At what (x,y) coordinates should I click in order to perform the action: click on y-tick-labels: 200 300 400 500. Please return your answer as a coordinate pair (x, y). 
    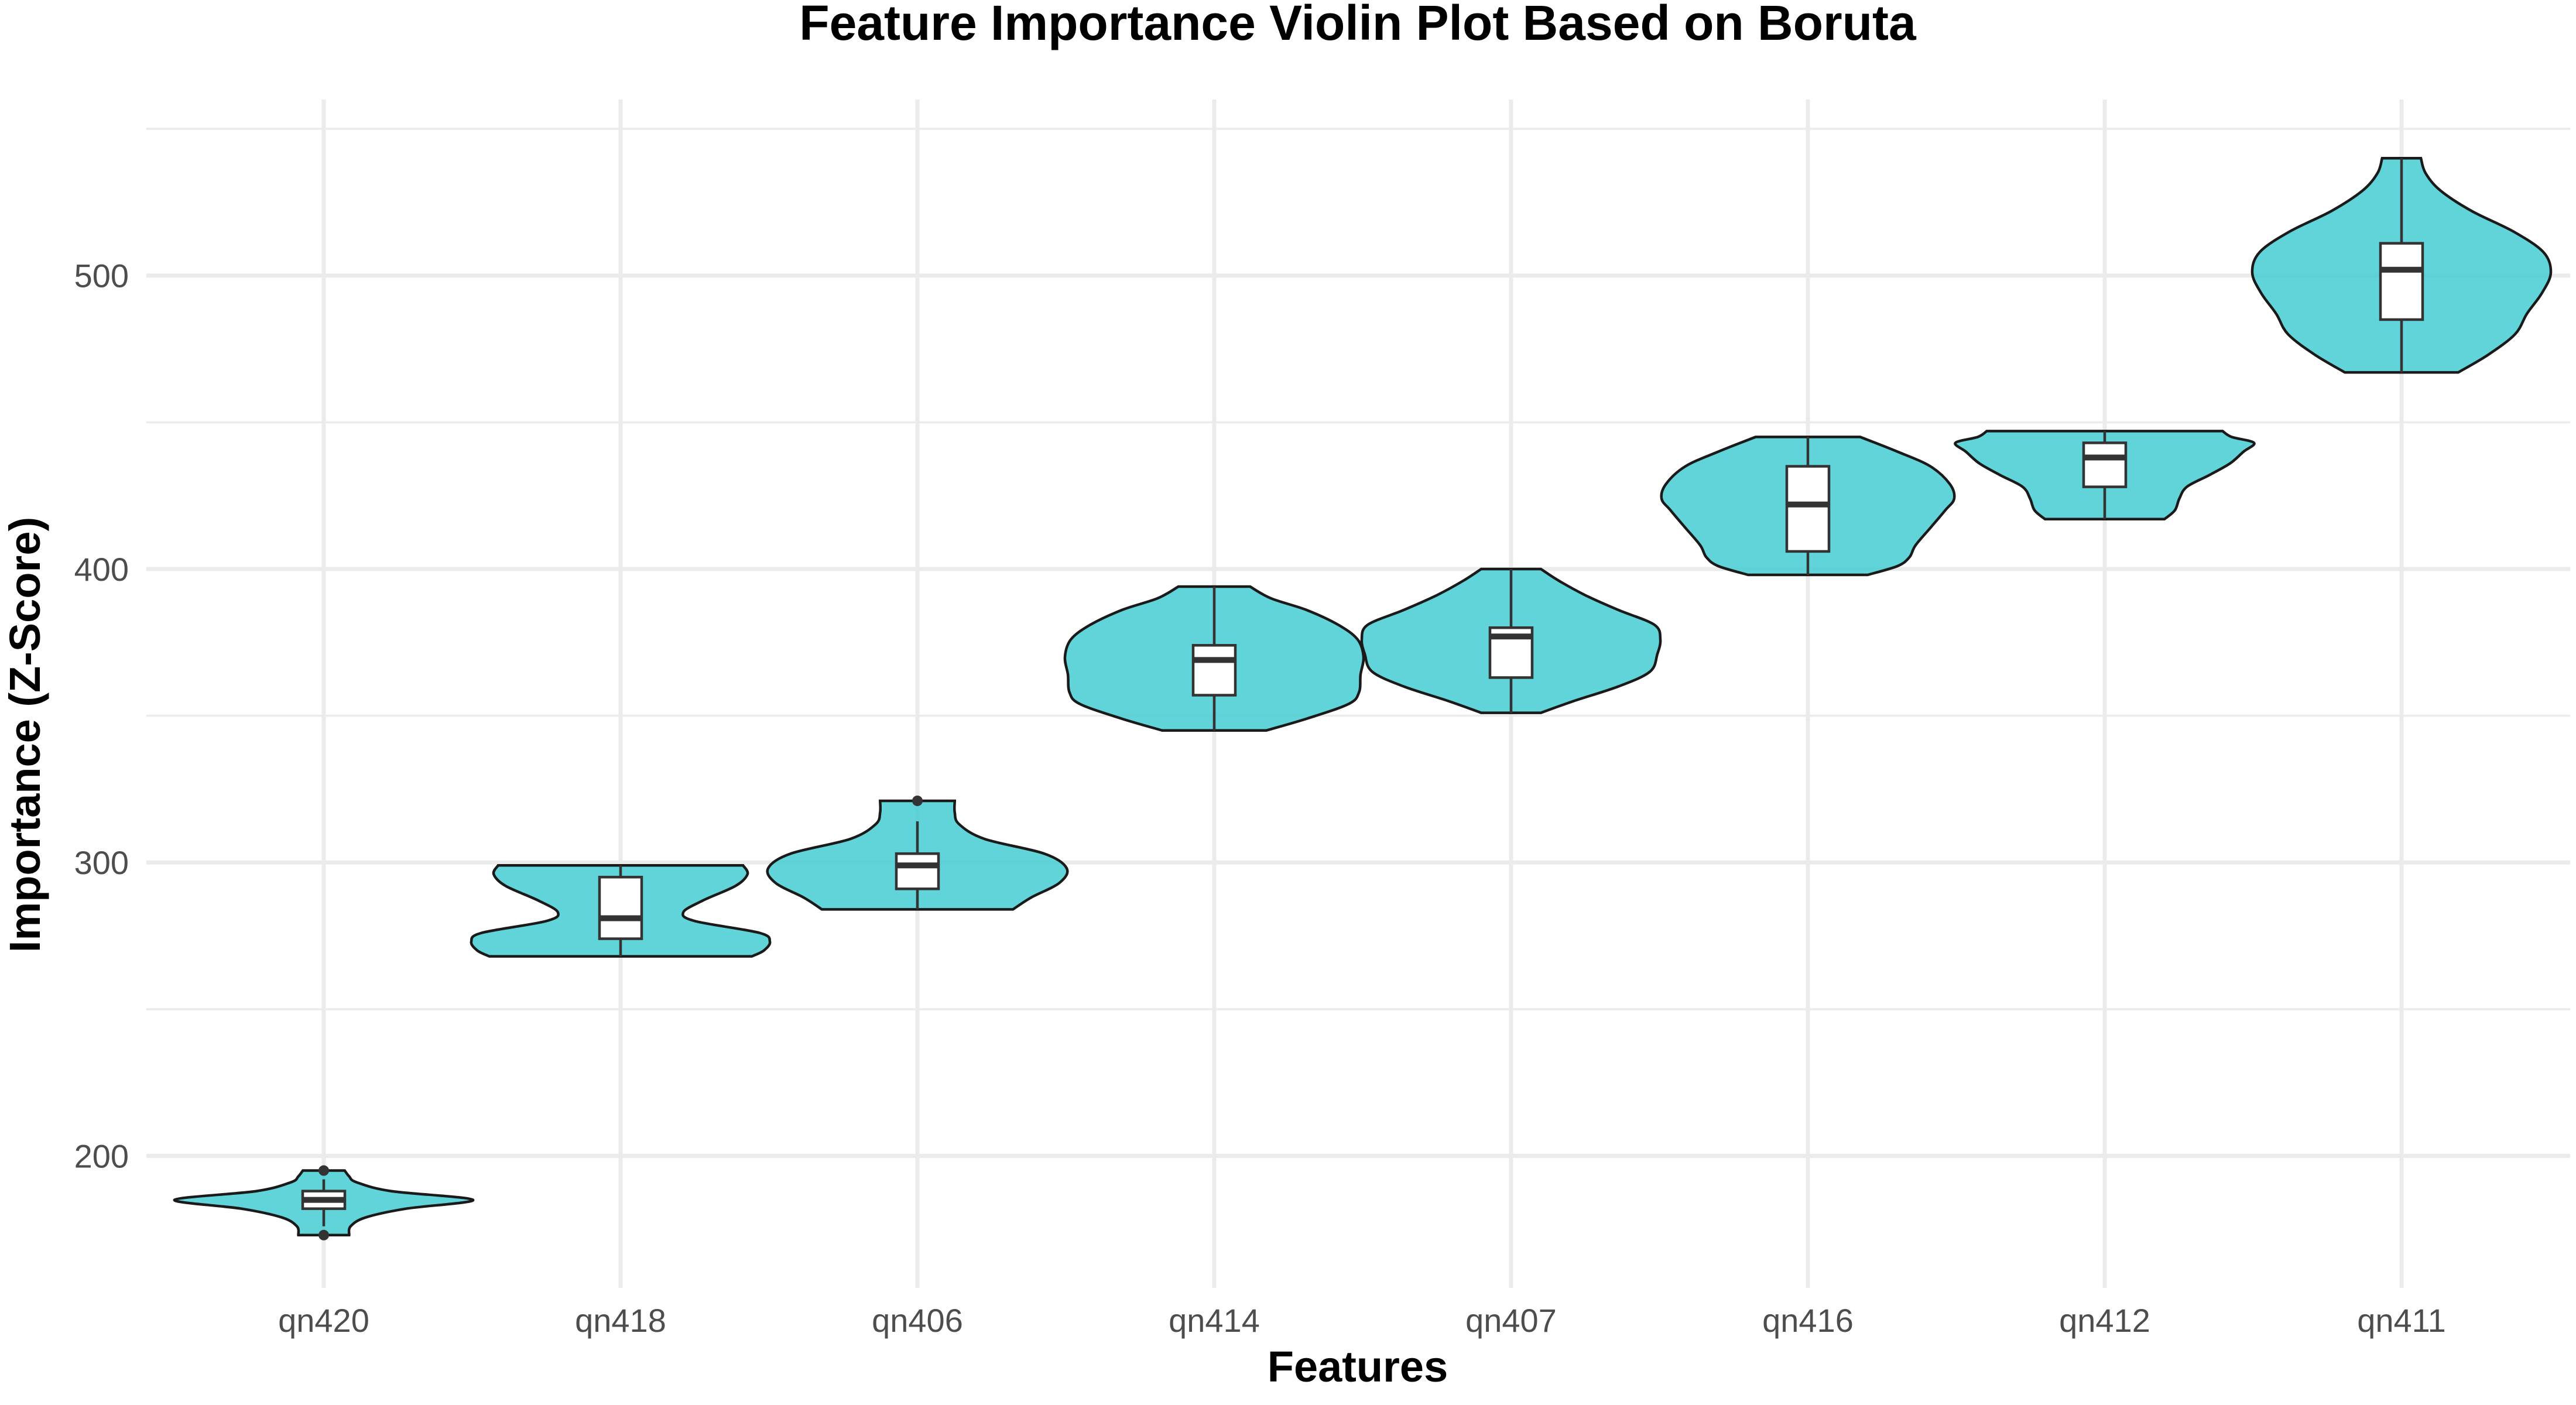
    Looking at the image, I should click on (101, 716).